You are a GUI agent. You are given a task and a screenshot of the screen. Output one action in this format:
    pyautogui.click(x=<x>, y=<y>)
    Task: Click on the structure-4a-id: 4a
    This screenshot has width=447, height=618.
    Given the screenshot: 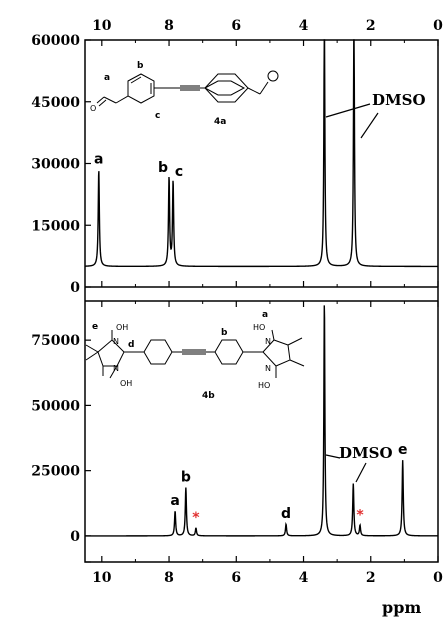 What is the action you would take?
    pyautogui.click(x=220, y=122)
    